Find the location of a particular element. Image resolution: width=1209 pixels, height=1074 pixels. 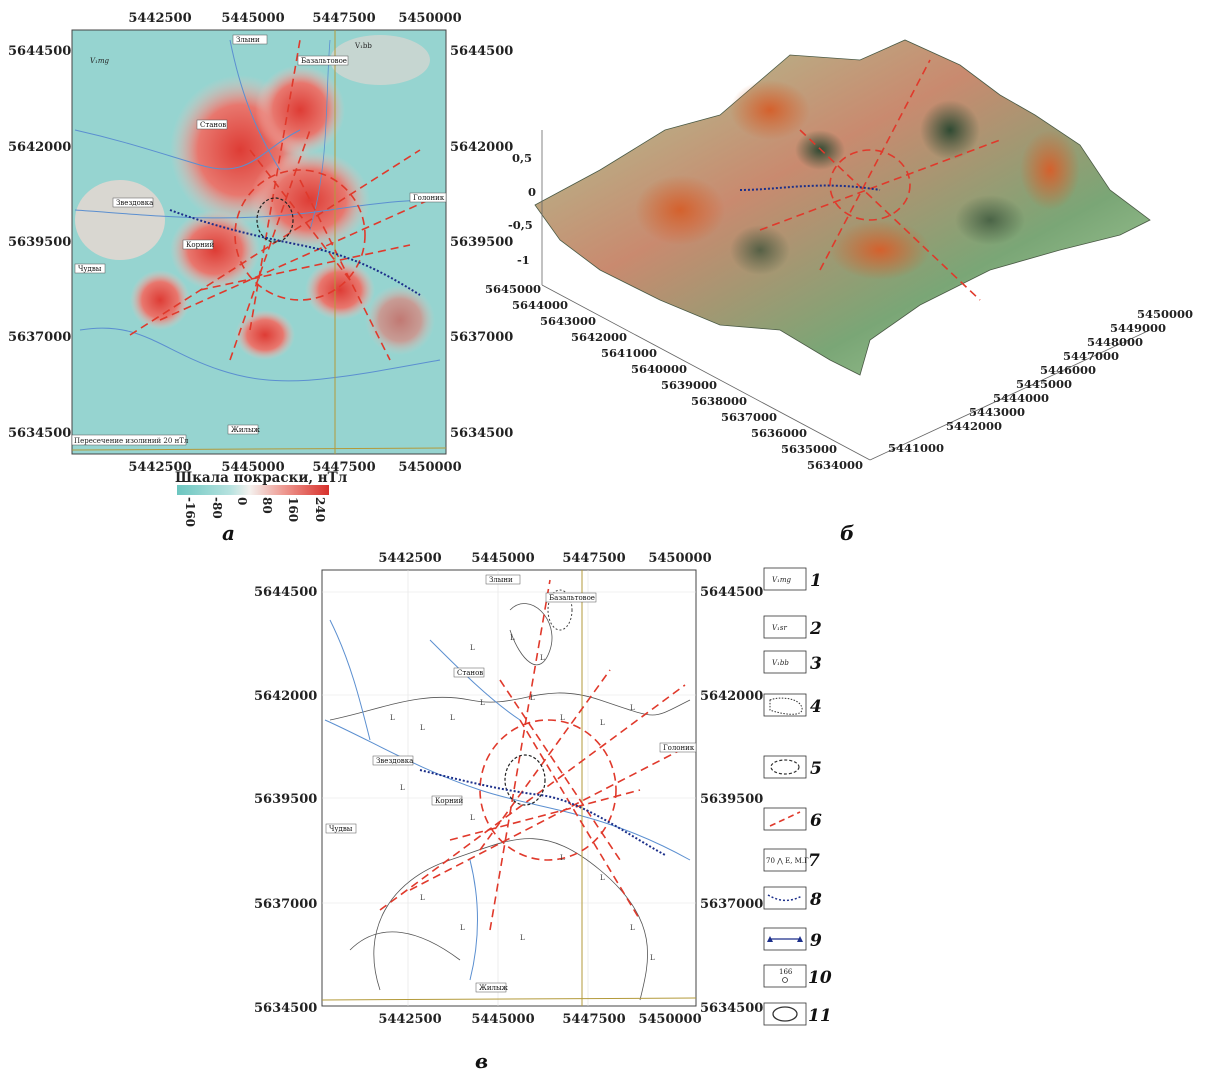

legend-number: 5 is located at coordinates (816, 769).